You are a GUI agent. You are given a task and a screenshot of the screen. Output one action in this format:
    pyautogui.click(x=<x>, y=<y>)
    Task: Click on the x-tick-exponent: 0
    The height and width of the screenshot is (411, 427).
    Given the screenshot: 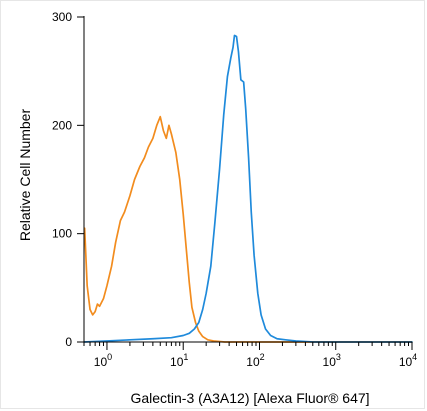 What is the action you would take?
    pyautogui.click(x=109, y=357)
    